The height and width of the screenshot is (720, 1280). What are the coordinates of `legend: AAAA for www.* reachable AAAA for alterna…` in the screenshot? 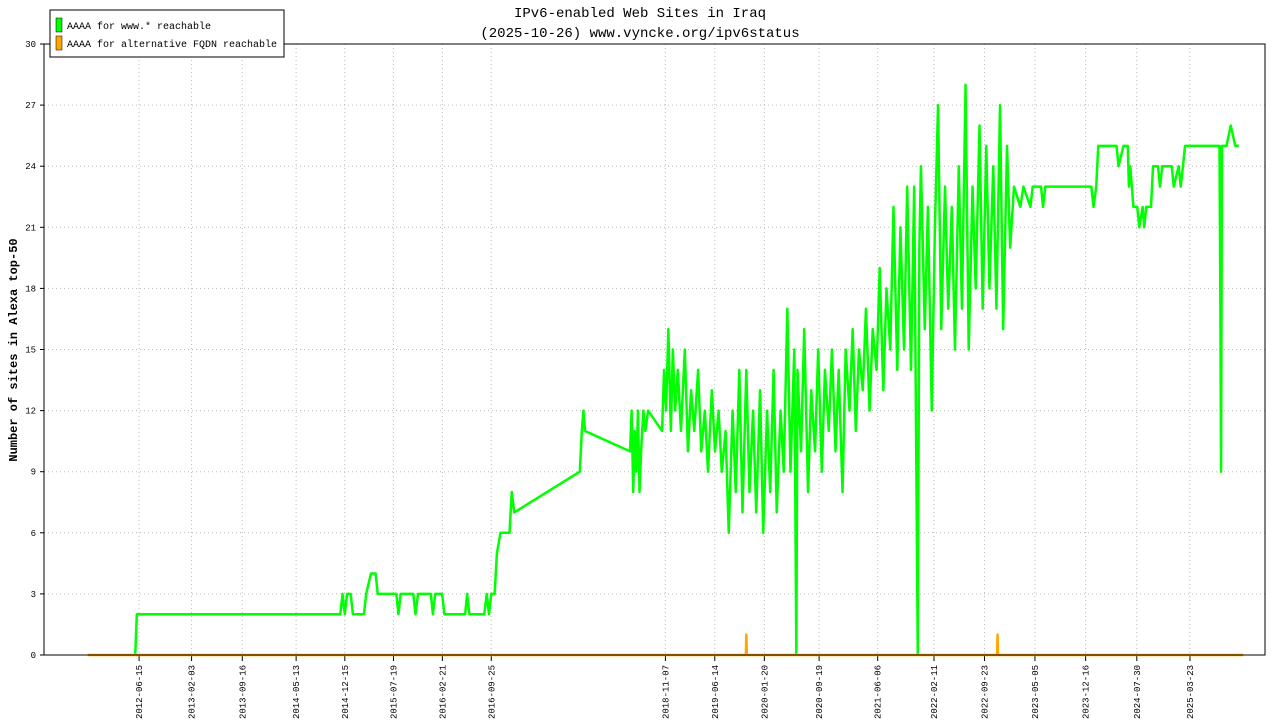 It's located at (167, 33).